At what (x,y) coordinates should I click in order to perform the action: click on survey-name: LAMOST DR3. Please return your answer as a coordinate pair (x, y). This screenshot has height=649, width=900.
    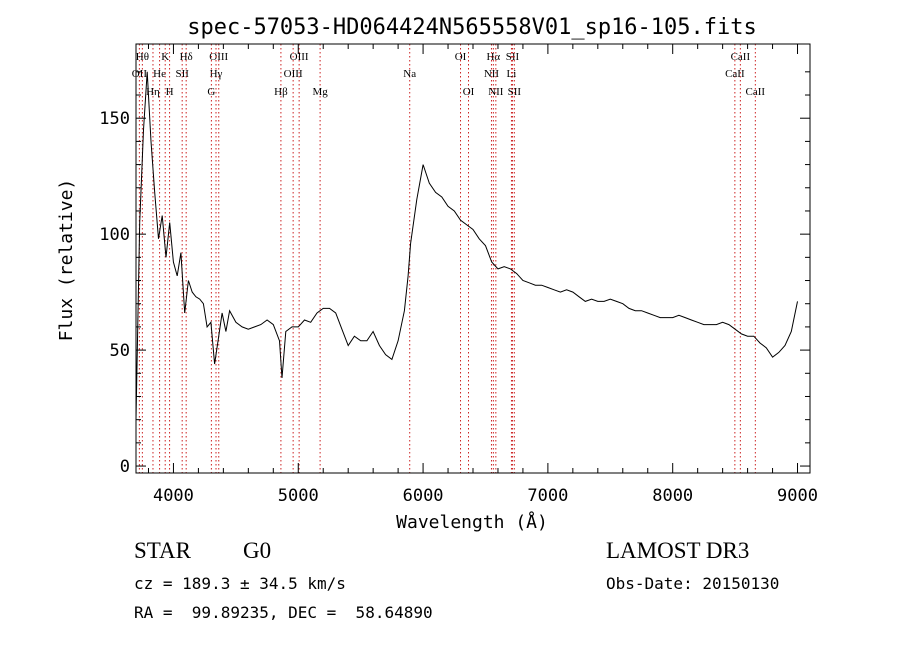
    Looking at the image, I should click on (678, 550).